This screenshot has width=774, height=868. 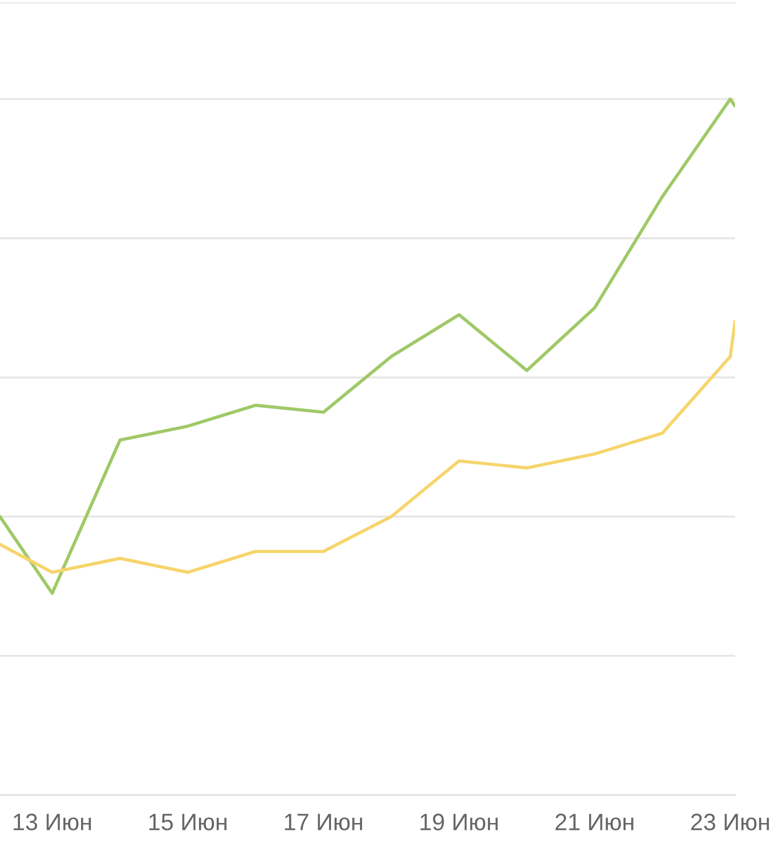 I want to click on x-tick-label: 23 Июн, so click(x=730, y=822).